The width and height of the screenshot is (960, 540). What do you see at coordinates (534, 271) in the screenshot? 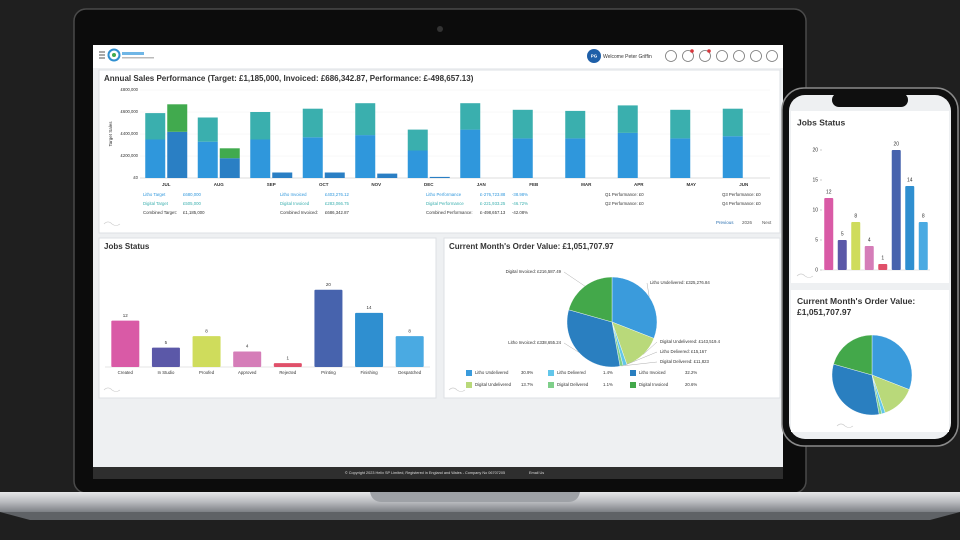
I see `slice-callout: Digital Invoiced: £216,587.49` at bounding box center [534, 271].